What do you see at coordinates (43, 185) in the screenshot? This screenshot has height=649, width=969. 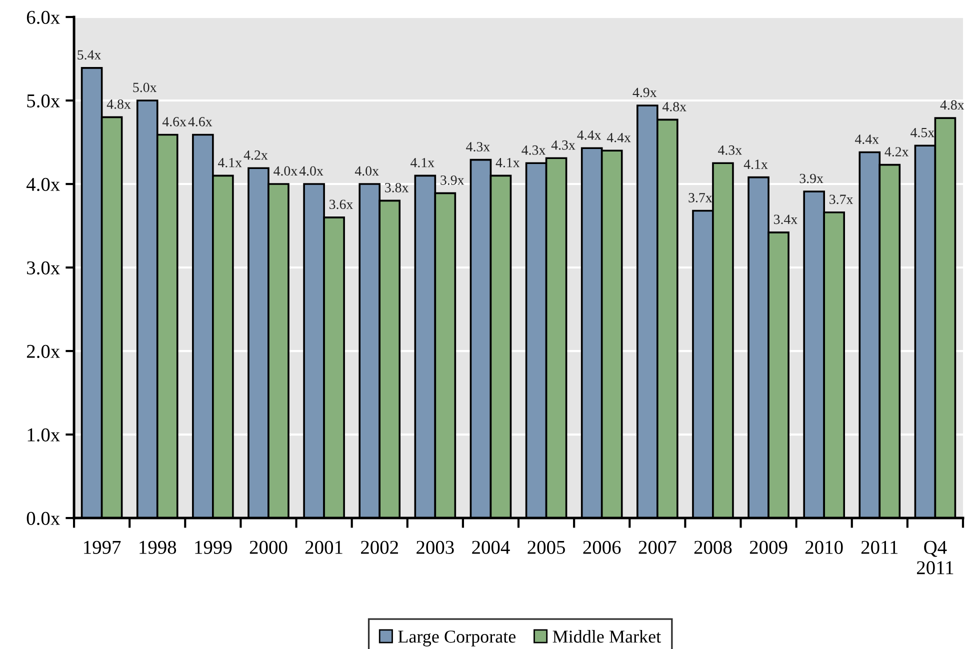 I see `y-tick-label: 4.0x` at bounding box center [43, 185].